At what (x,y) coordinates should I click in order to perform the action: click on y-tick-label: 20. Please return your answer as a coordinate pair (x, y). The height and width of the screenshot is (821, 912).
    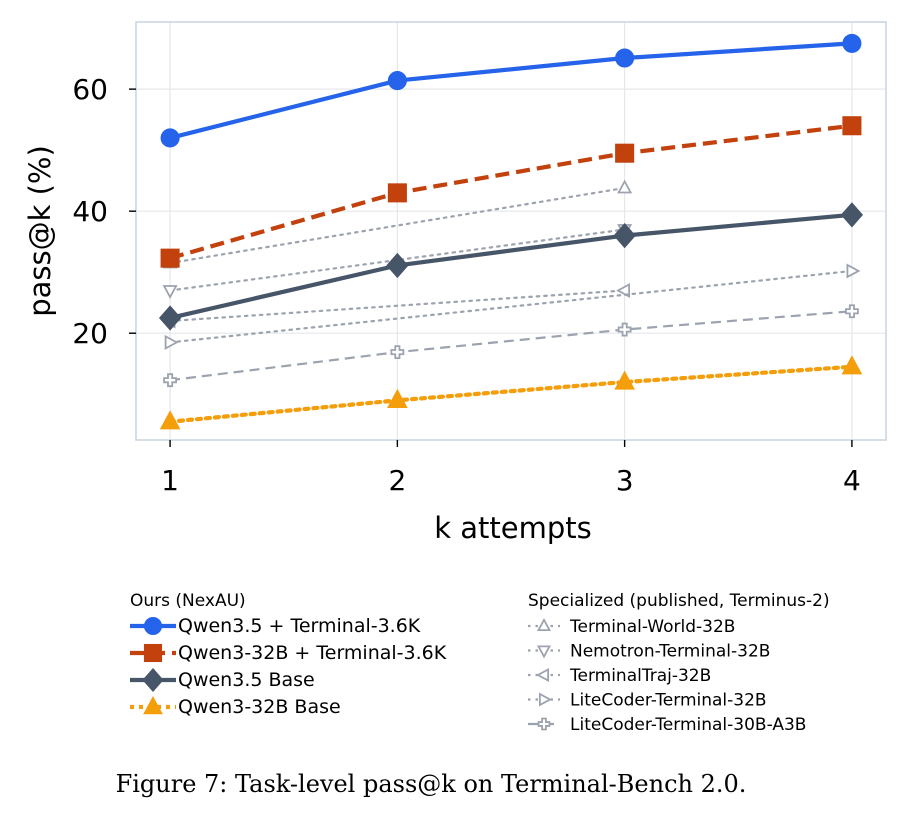
    Looking at the image, I should click on (90, 333).